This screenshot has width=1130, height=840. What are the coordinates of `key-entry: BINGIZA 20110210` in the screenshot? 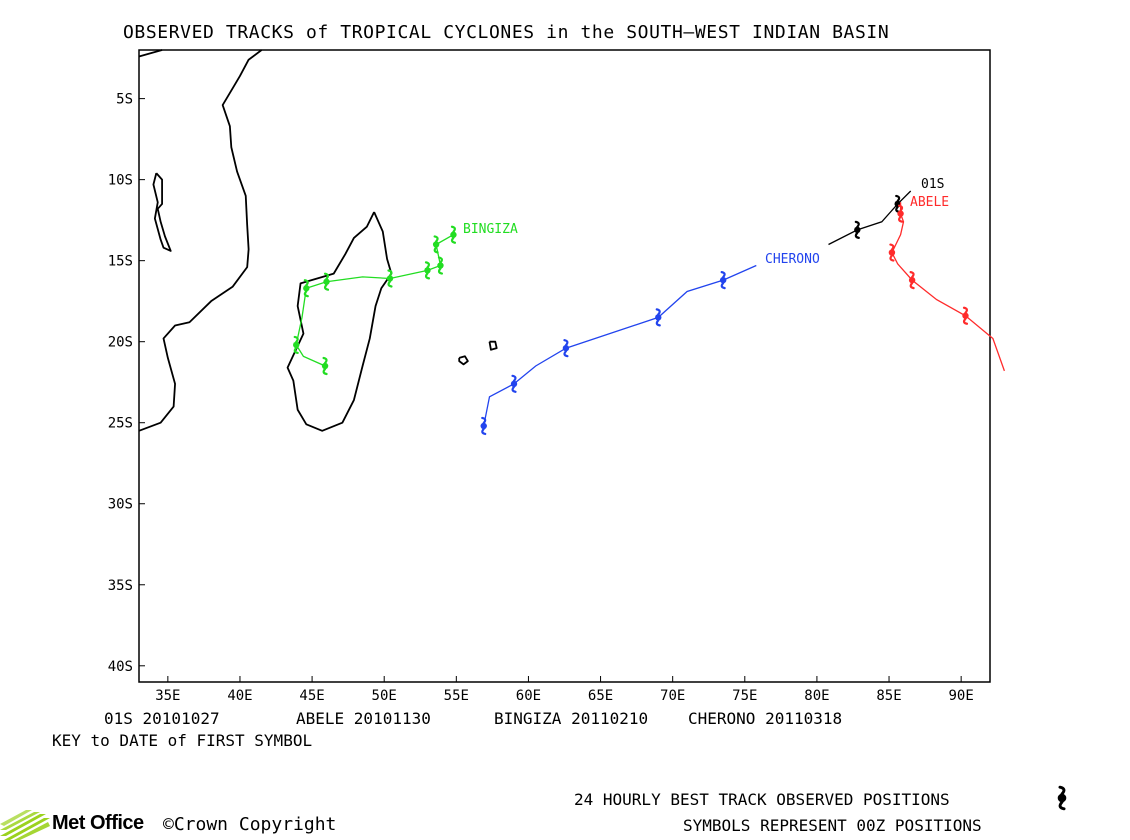 It's located at (571, 718).